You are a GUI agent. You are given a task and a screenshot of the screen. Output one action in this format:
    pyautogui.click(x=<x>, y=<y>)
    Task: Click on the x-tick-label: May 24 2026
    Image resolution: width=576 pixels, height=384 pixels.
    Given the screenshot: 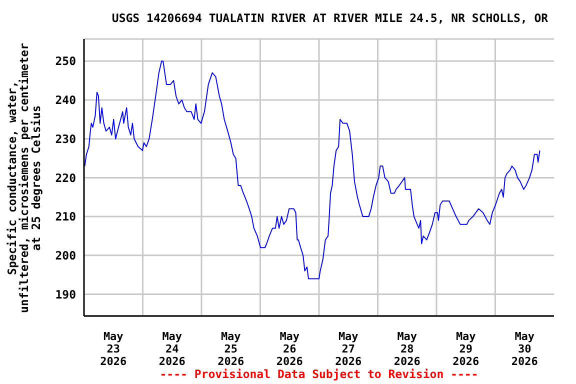 What is the action you would take?
    pyautogui.click(x=172, y=349)
    